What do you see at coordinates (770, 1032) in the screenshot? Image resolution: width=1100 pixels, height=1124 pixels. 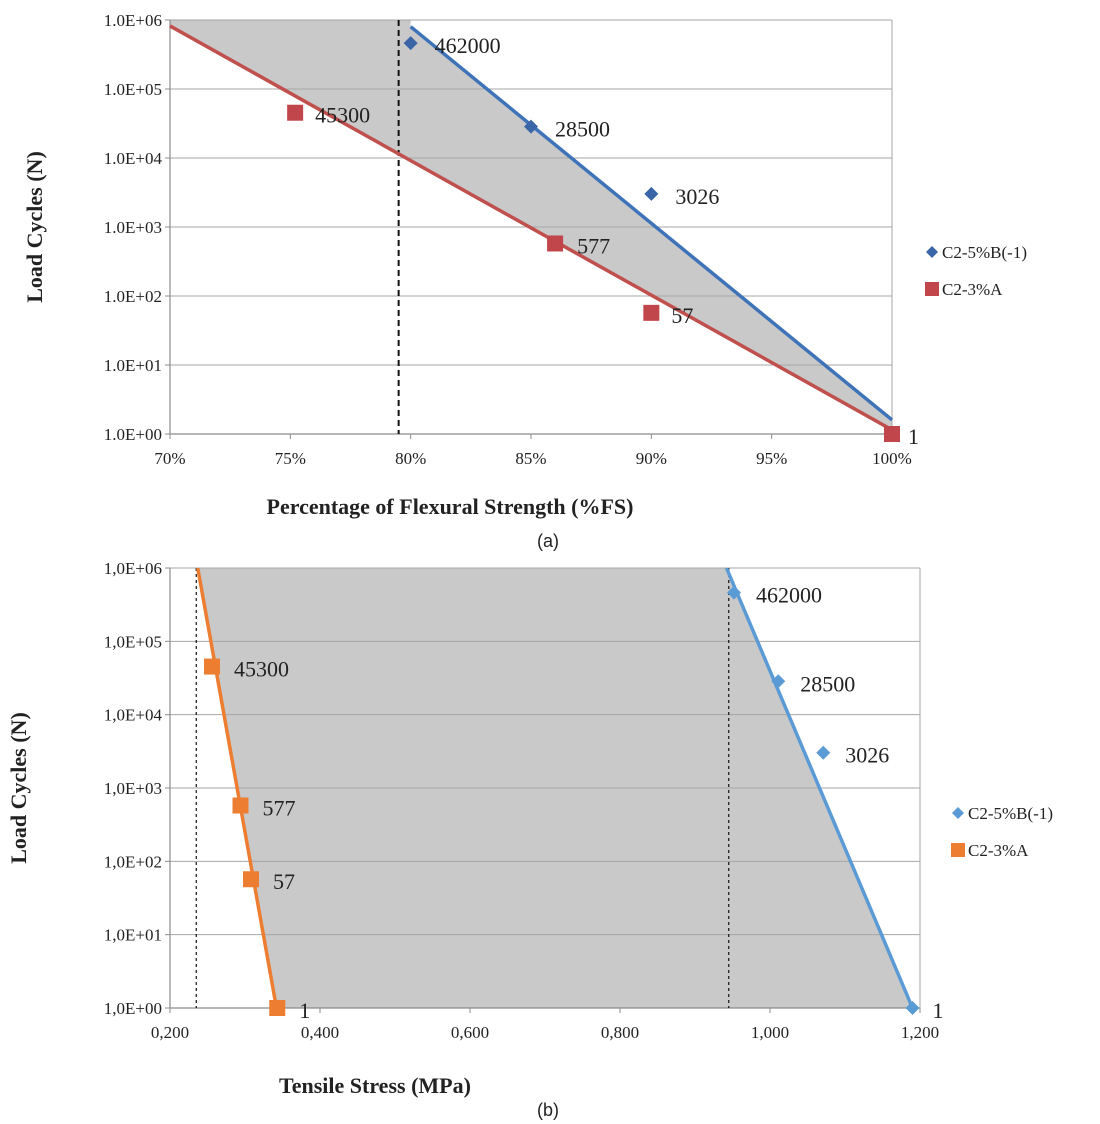 I see `x-tick-label: 1,000` at bounding box center [770, 1032].